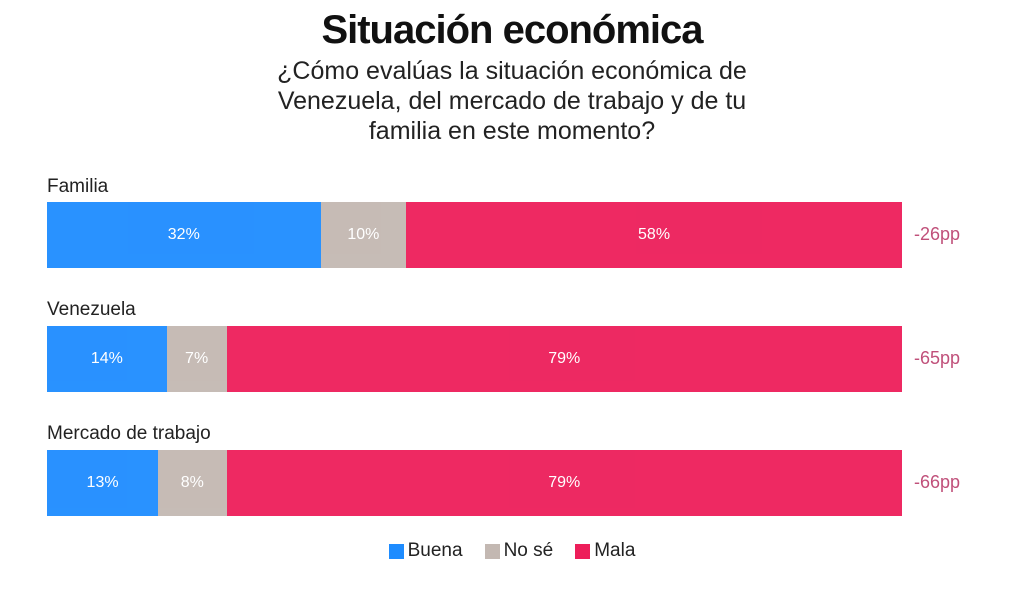 The height and width of the screenshot is (597, 1024). Describe the element at coordinates (78, 186) in the screenshot. I see `category-label: Familia` at that location.